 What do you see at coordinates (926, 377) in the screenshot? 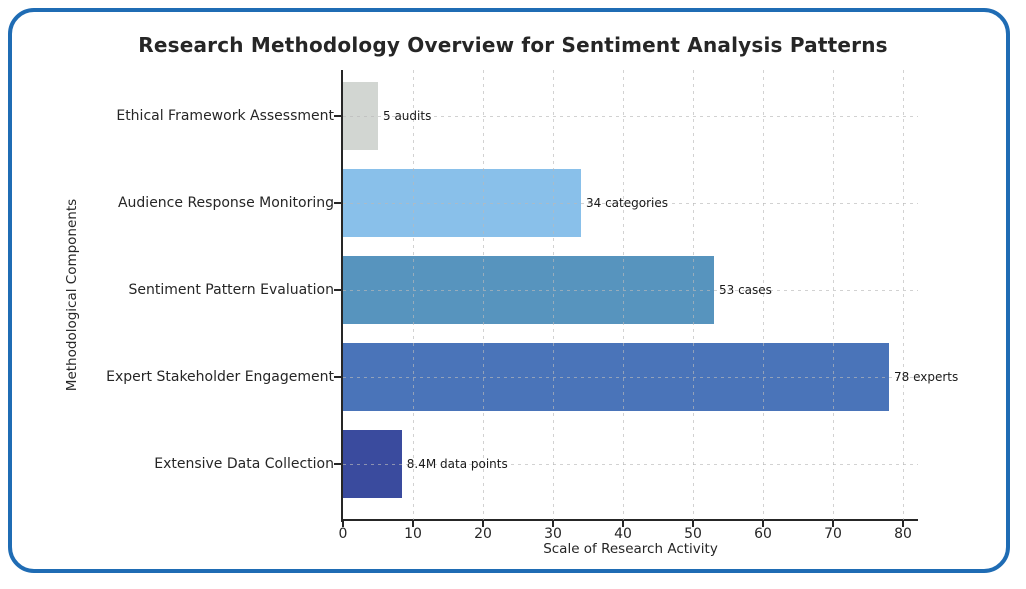
I see `bar-value-label-3: 78 experts` at bounding box center [926, 377].